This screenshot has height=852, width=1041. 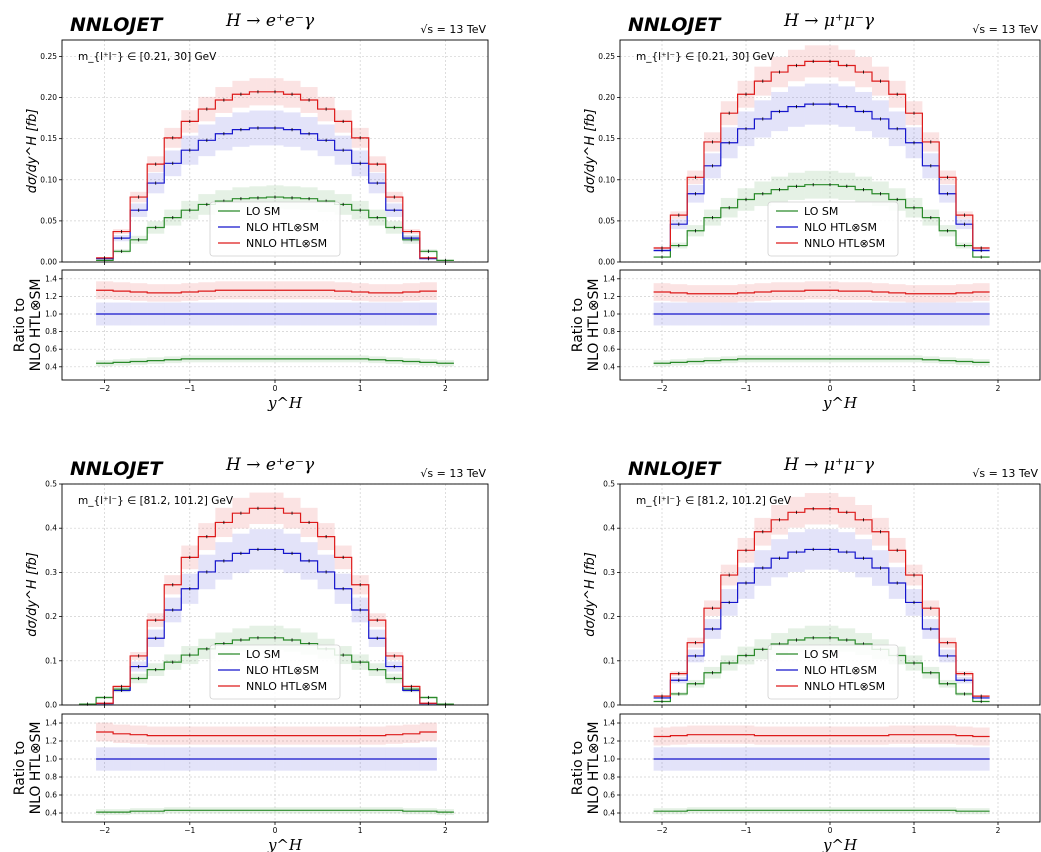 I want to click on y-tick-label: 0.05, so click(x=48, y=220).